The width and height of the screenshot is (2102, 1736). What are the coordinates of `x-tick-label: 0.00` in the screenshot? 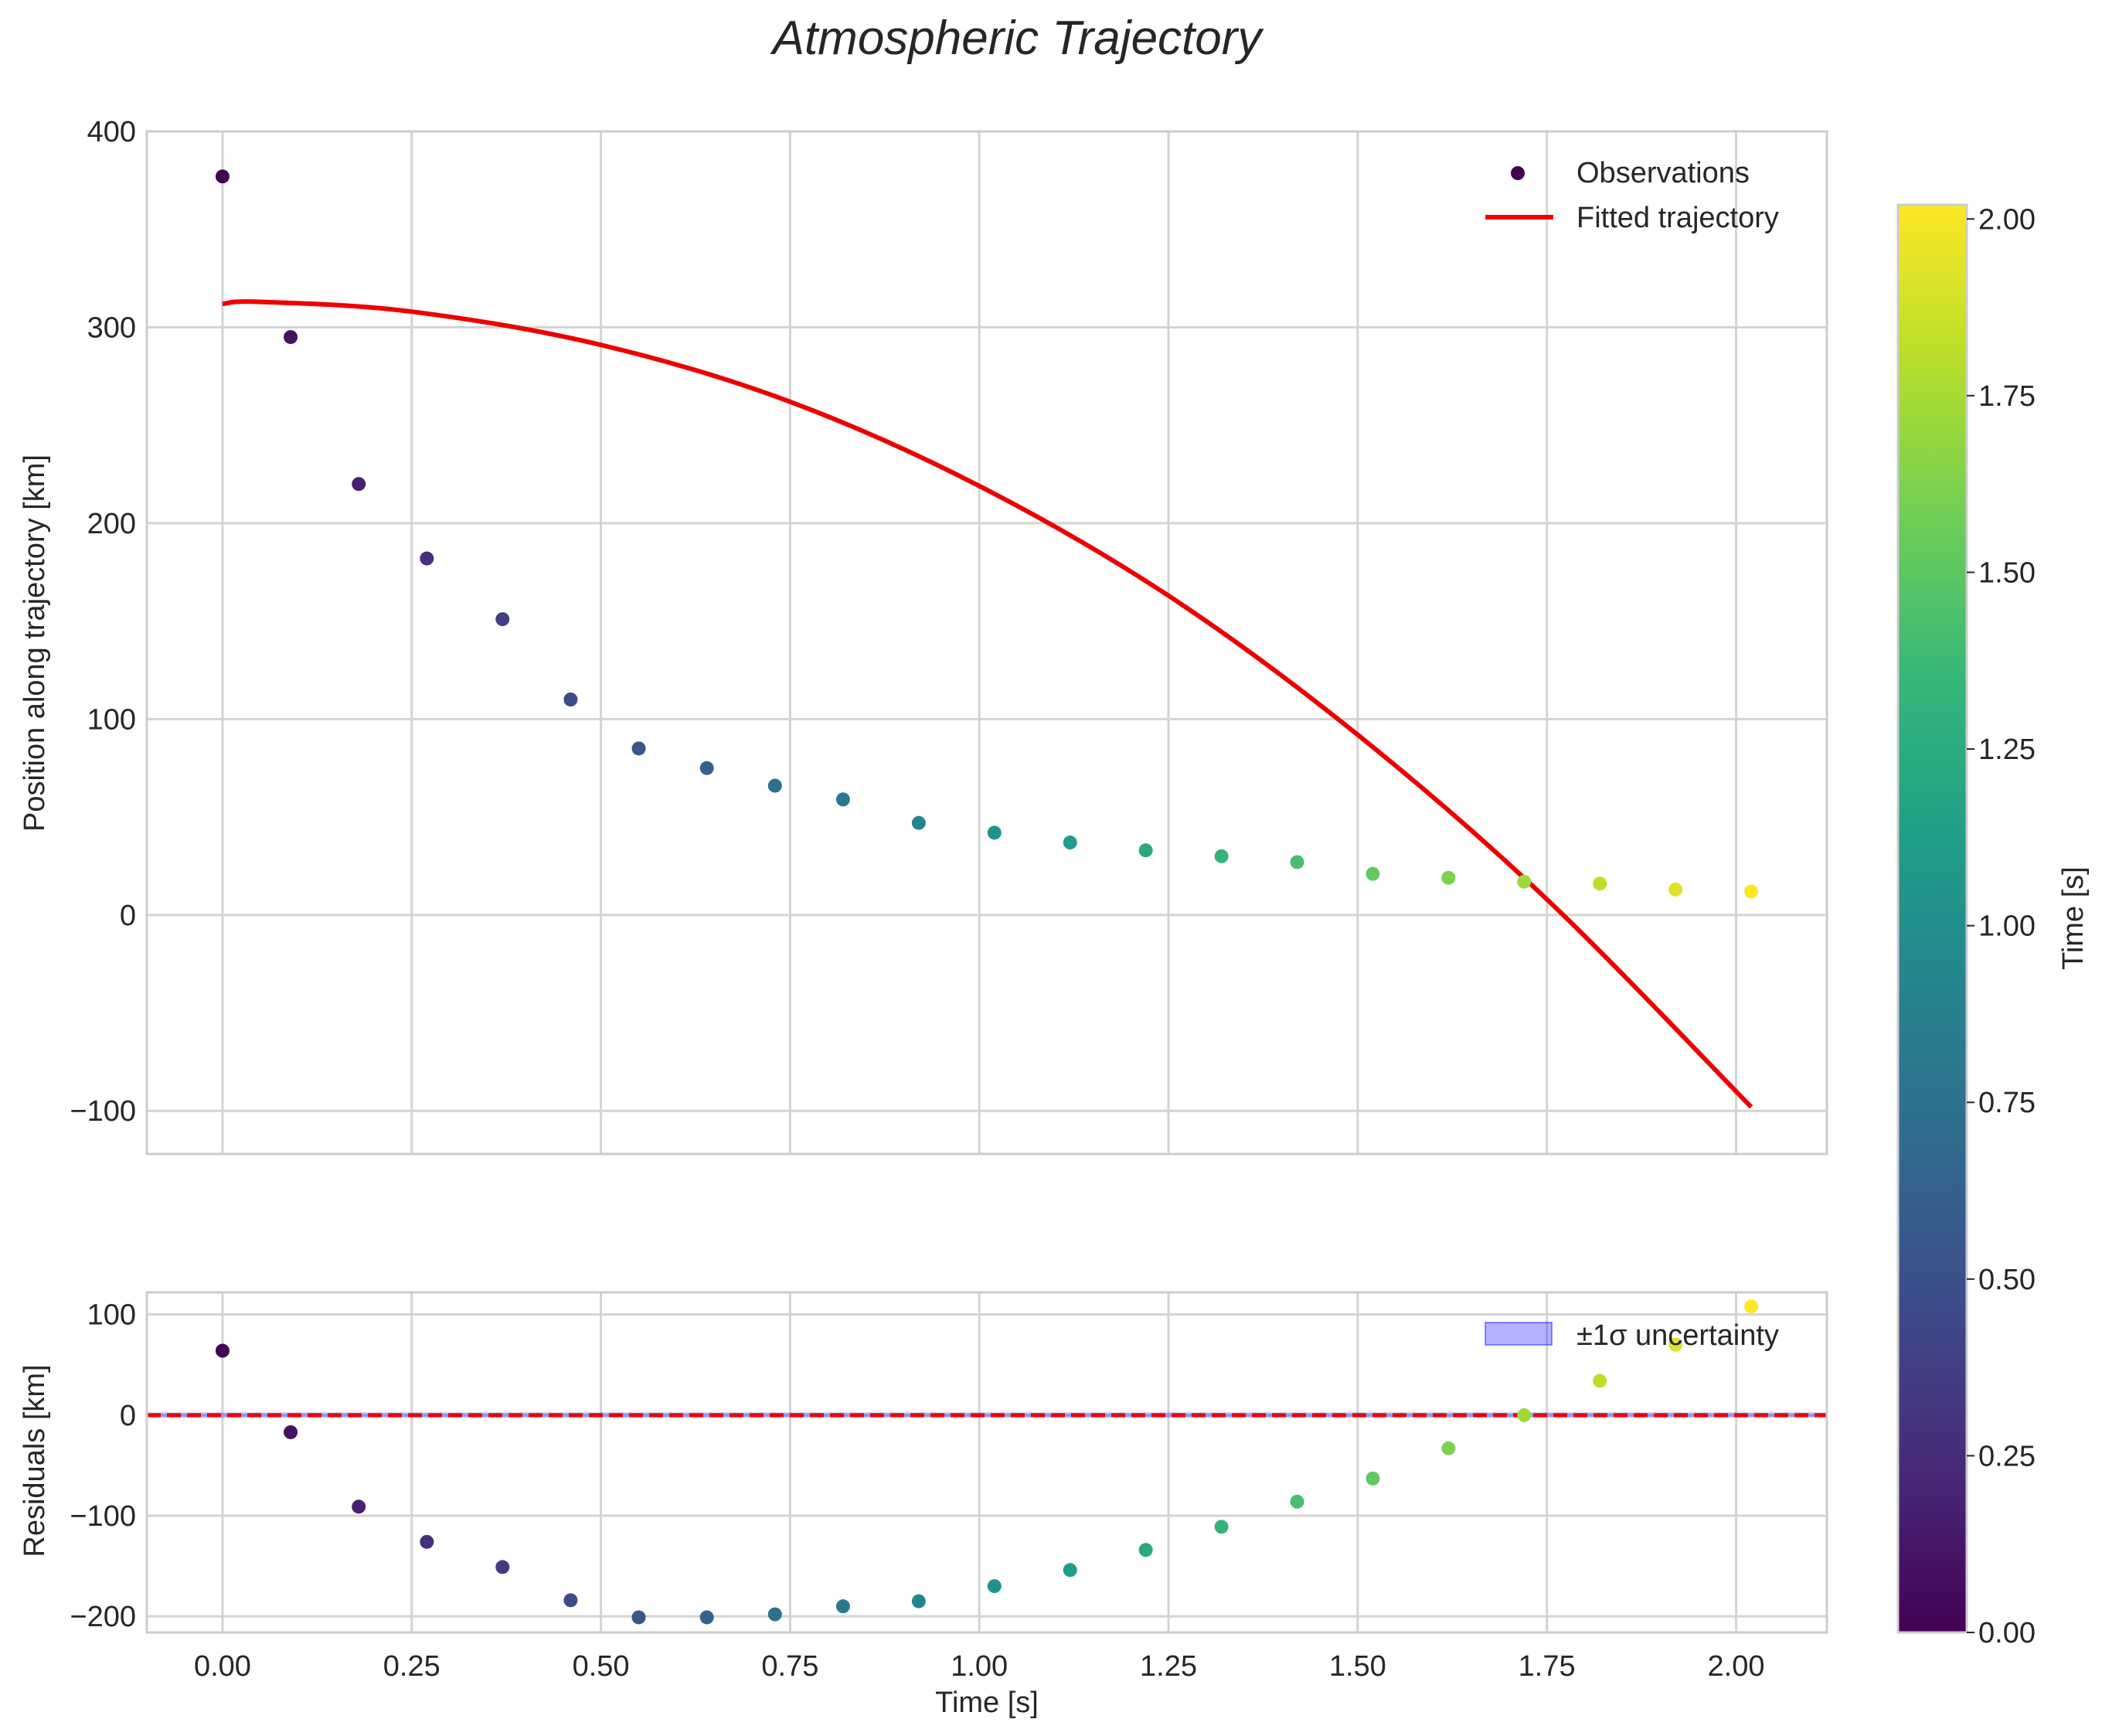 It's located at (222, 1667).